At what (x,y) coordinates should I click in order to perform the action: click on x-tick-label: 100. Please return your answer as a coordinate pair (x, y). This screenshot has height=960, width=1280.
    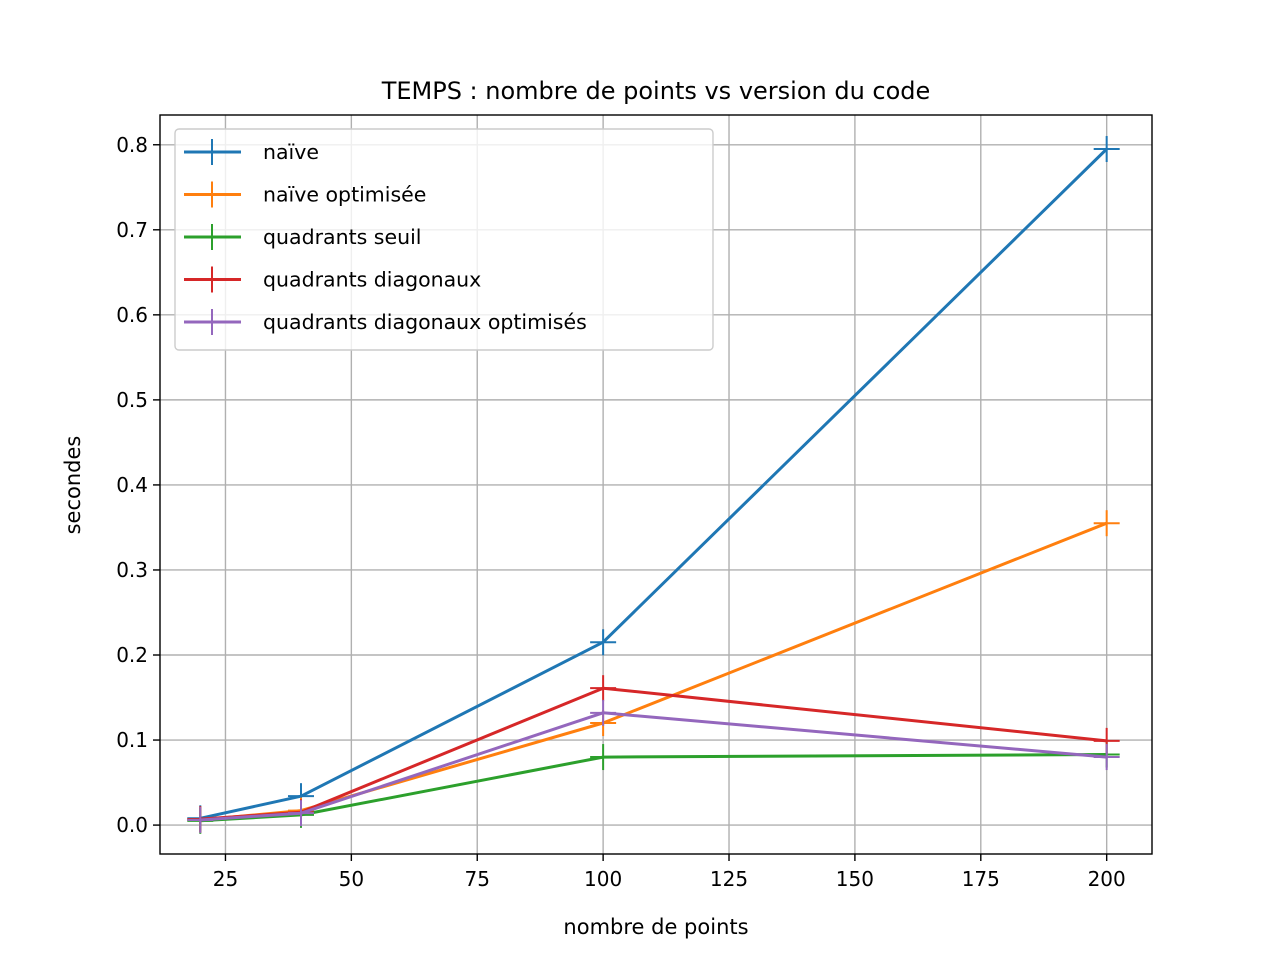
    Looking at the image, I should click on (603, 879).